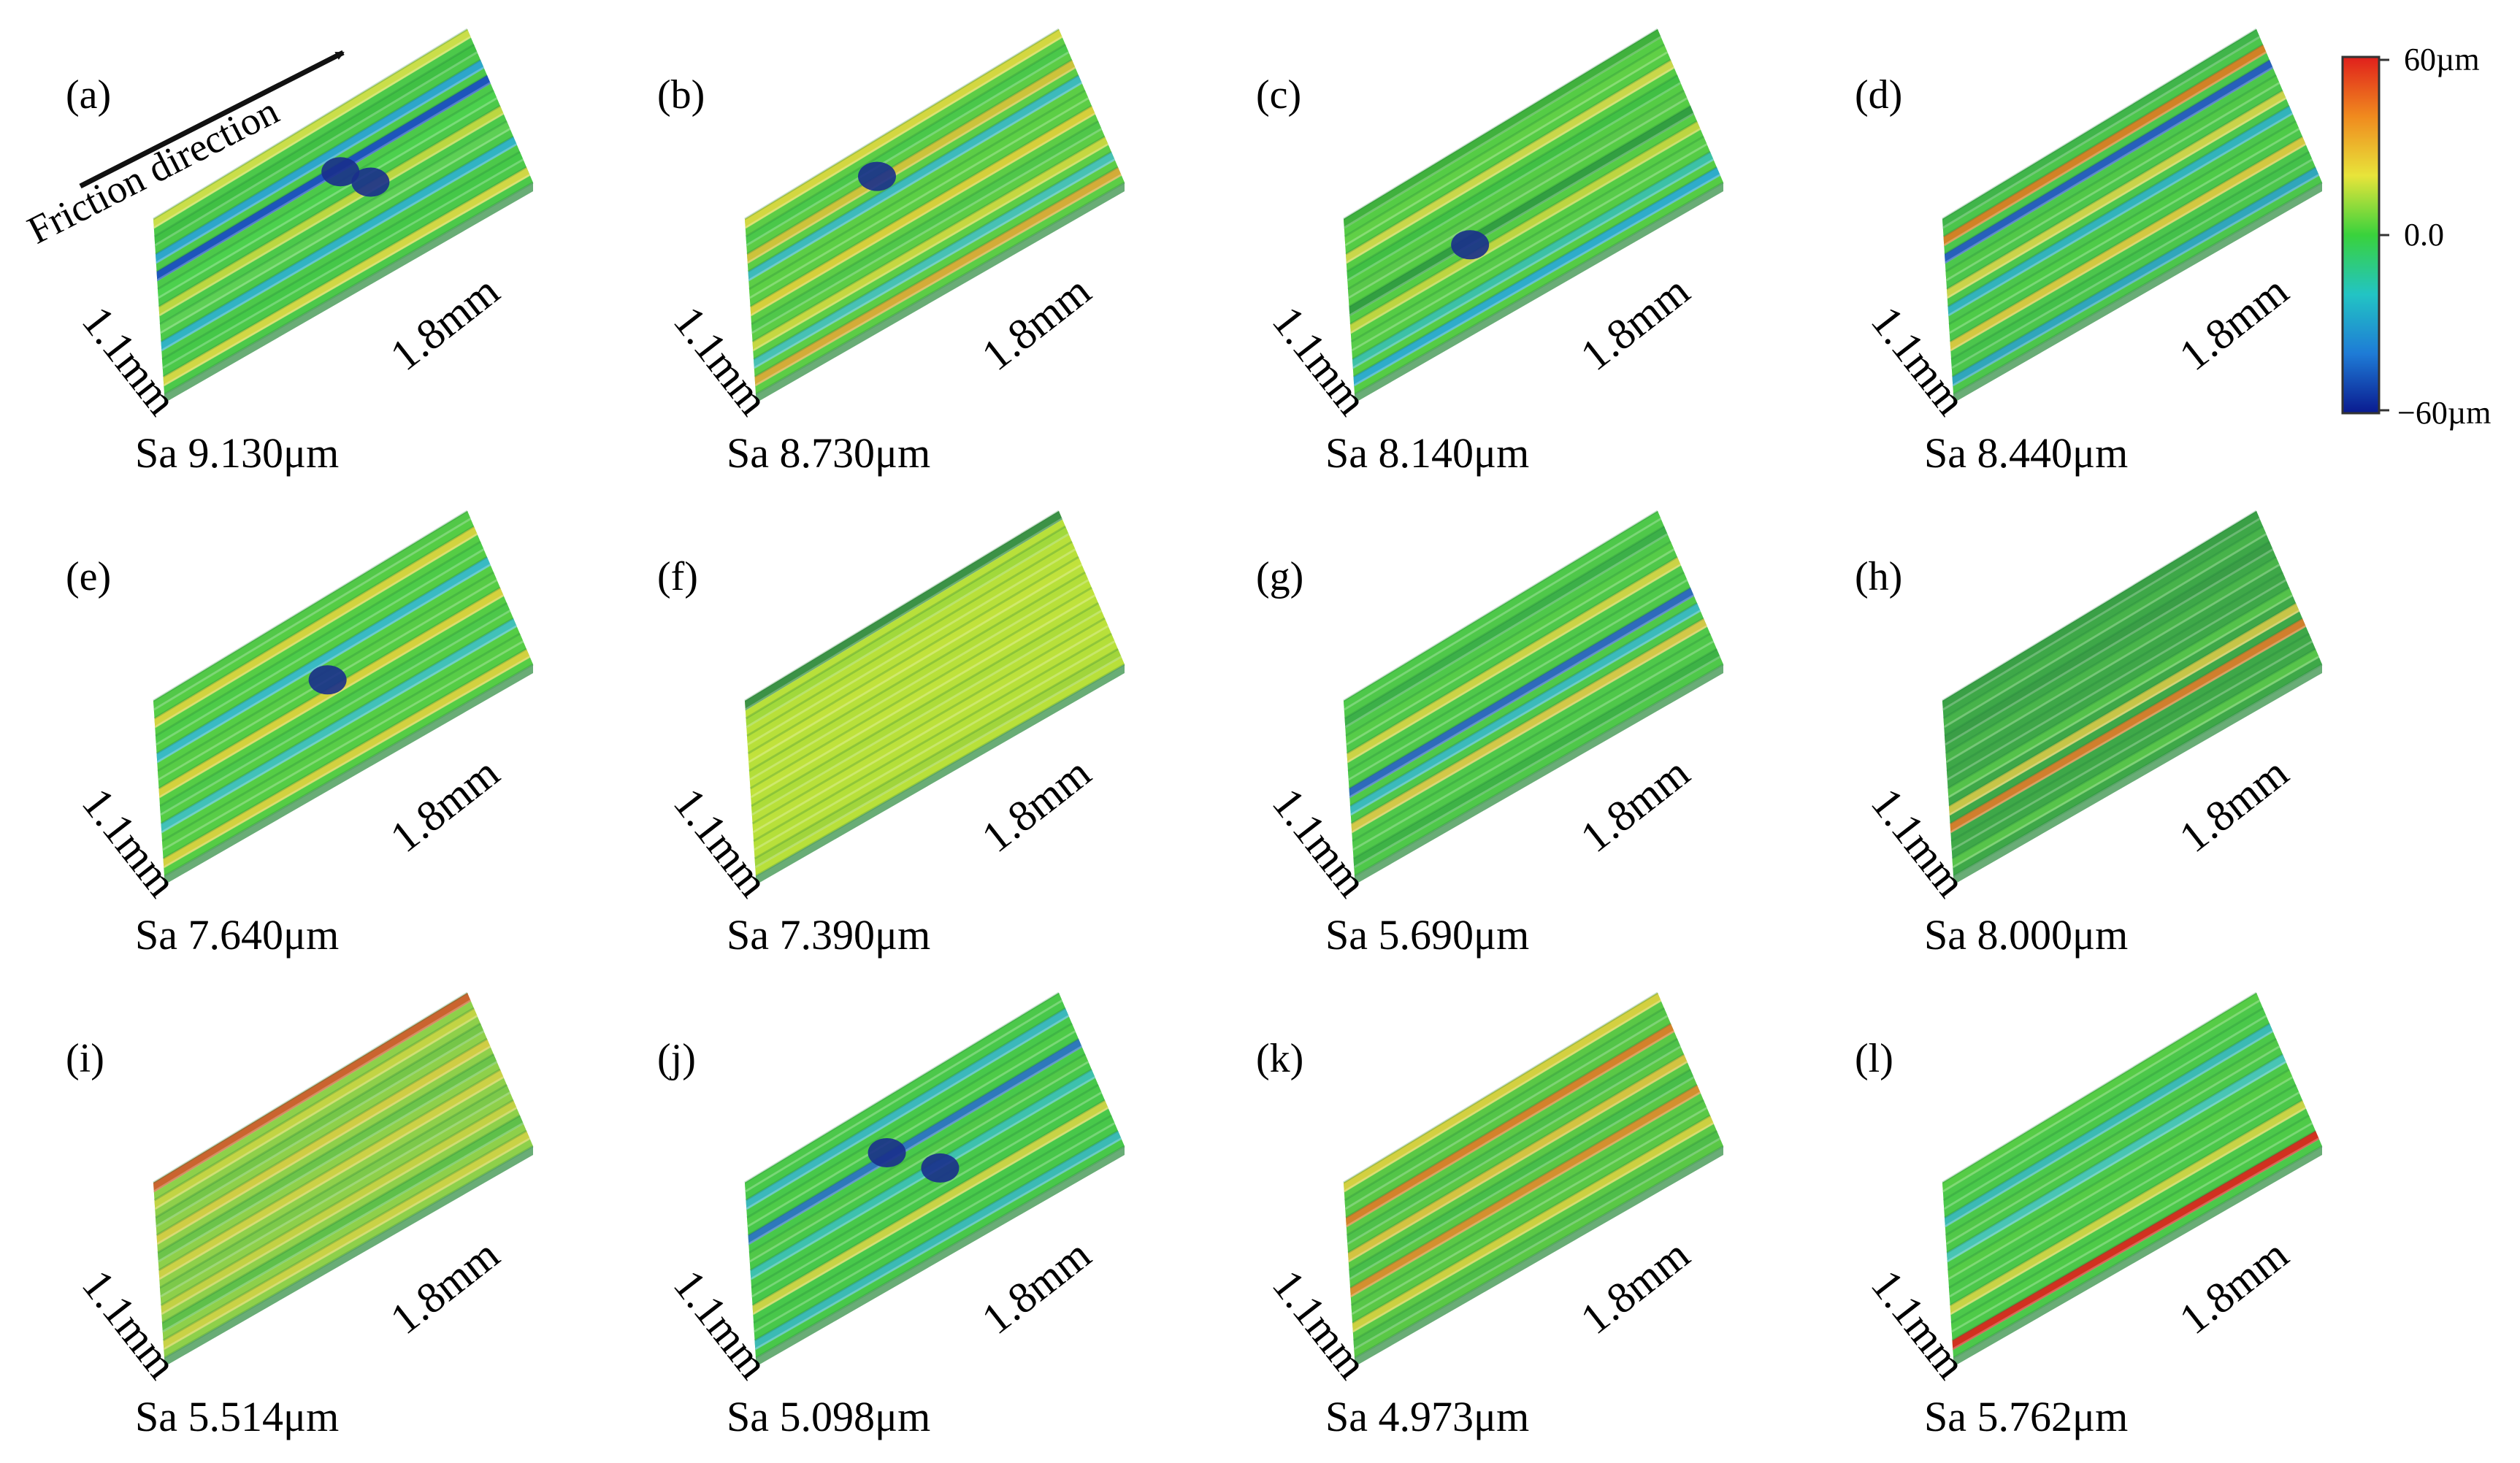 This screenshot has width=2520, height=1463. Describe the element at coordinates (1279, 577) in the screenshot. I see `panel-g-label: (g)` at that location.